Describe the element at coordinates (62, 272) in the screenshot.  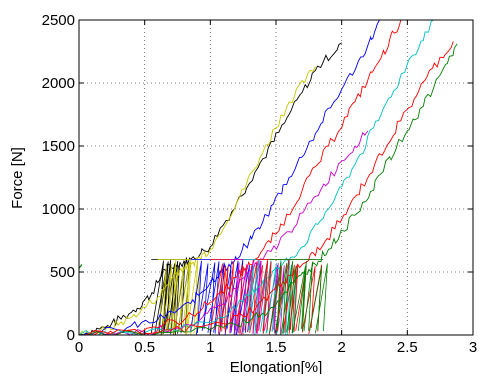
I see `y-tick-label: 500` at that location.